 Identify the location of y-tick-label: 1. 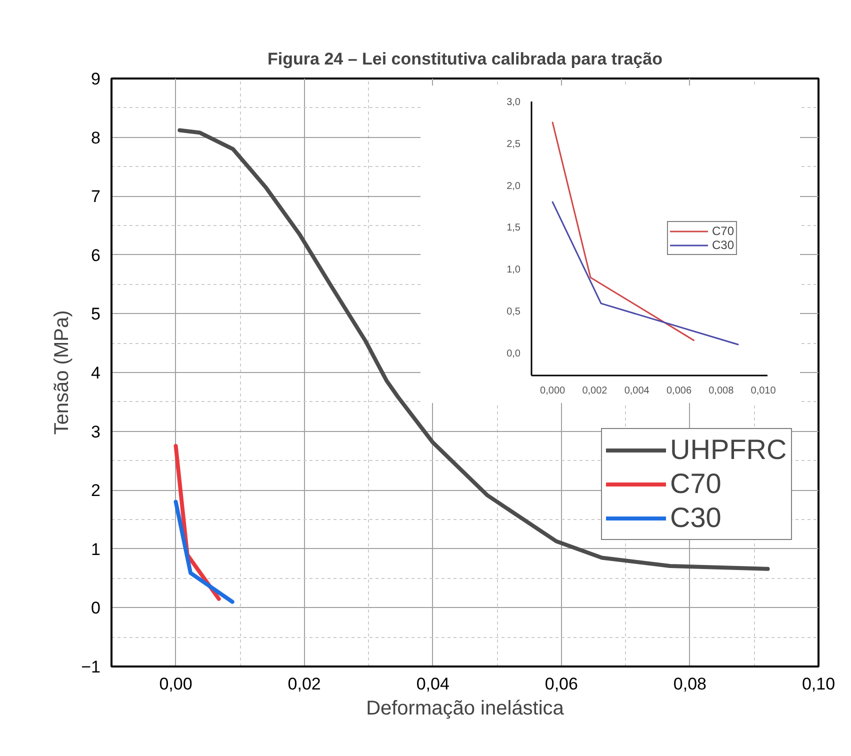
(96, 549).